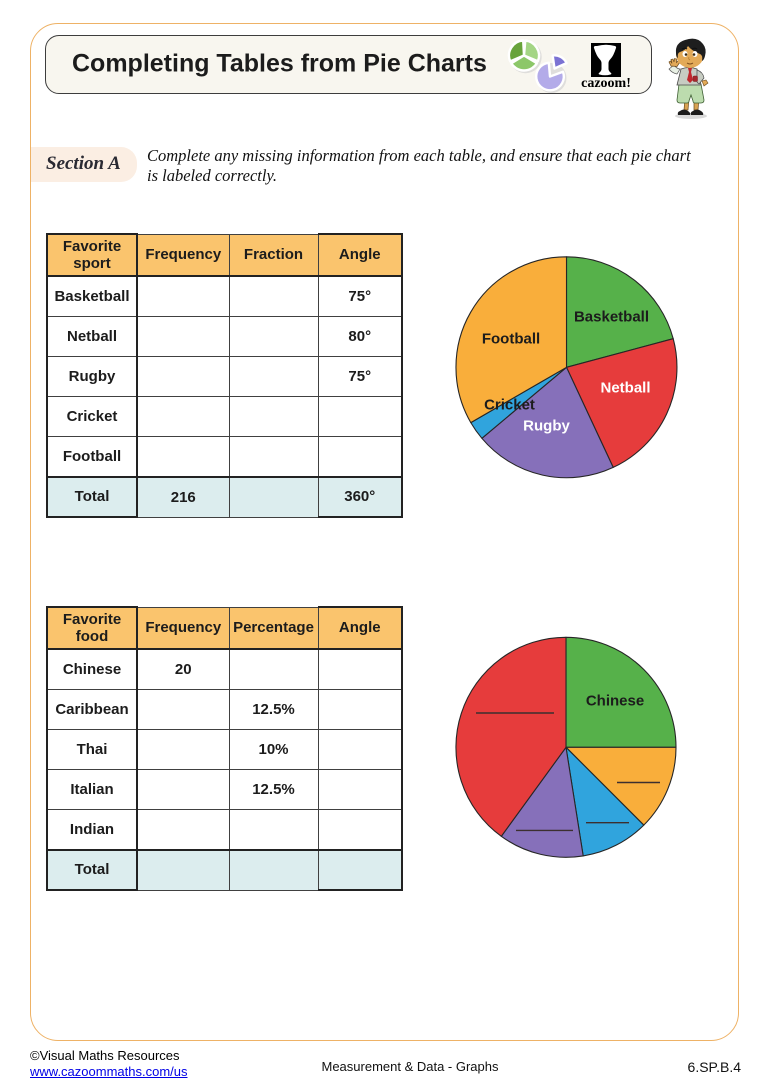  Describe the element at coordinates (606, 83) in the screenshot. I see `svg-text: cazoom!` at that location.